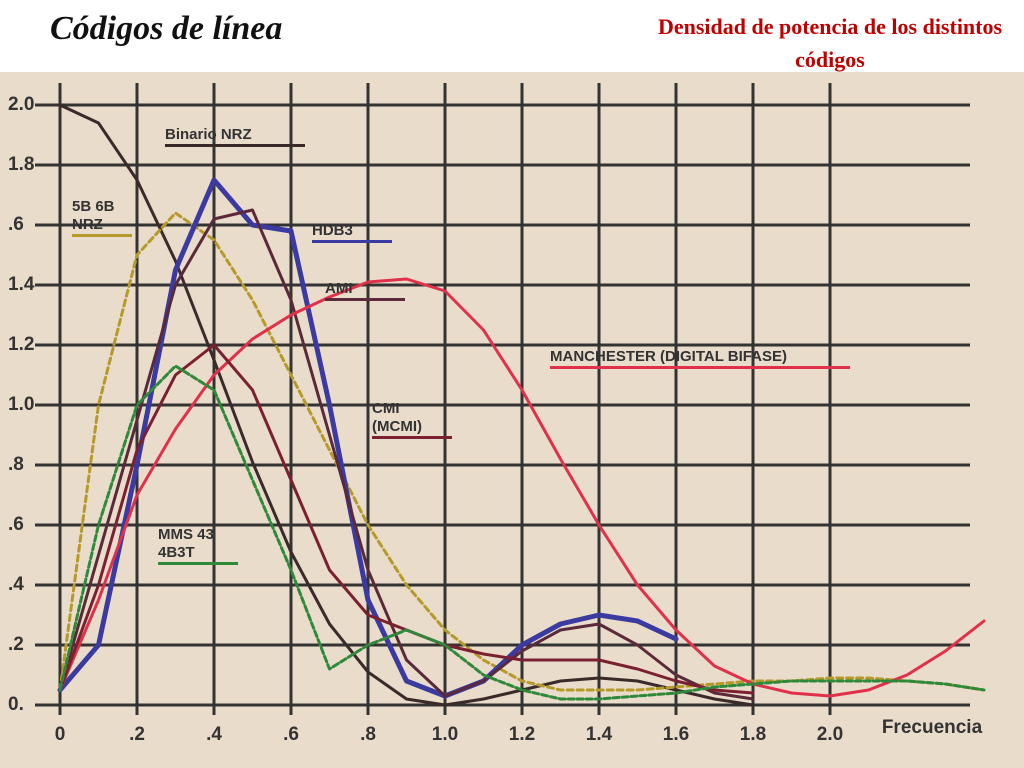 The image size is (1024, 768). I want to click on y-tick-label: .4, so click(16, 584).